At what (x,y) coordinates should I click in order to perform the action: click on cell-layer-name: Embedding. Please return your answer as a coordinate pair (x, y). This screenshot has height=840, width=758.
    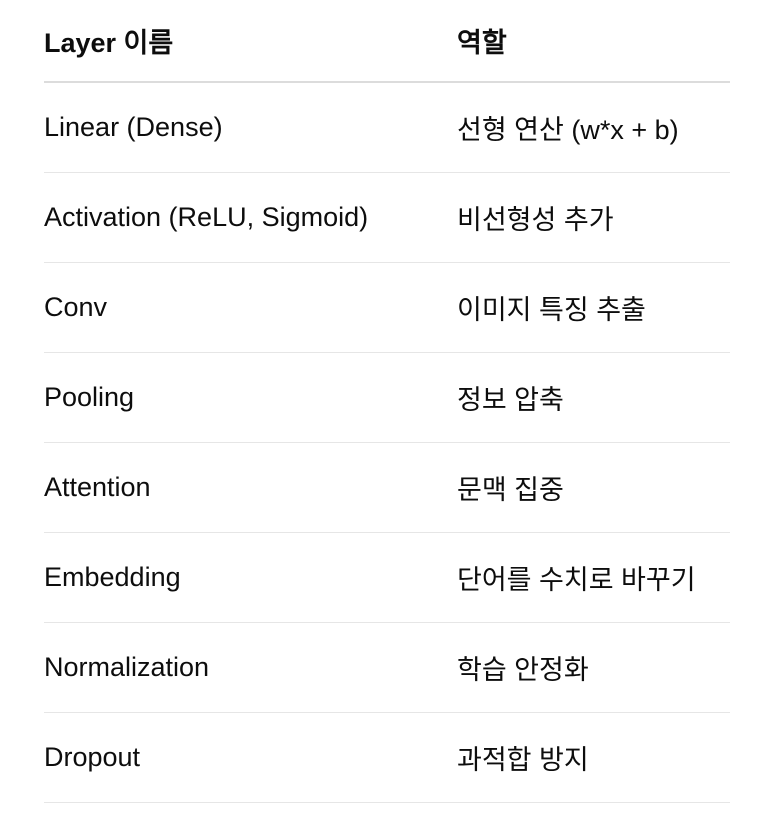
    Looking at the image, I should click on (250, 577).